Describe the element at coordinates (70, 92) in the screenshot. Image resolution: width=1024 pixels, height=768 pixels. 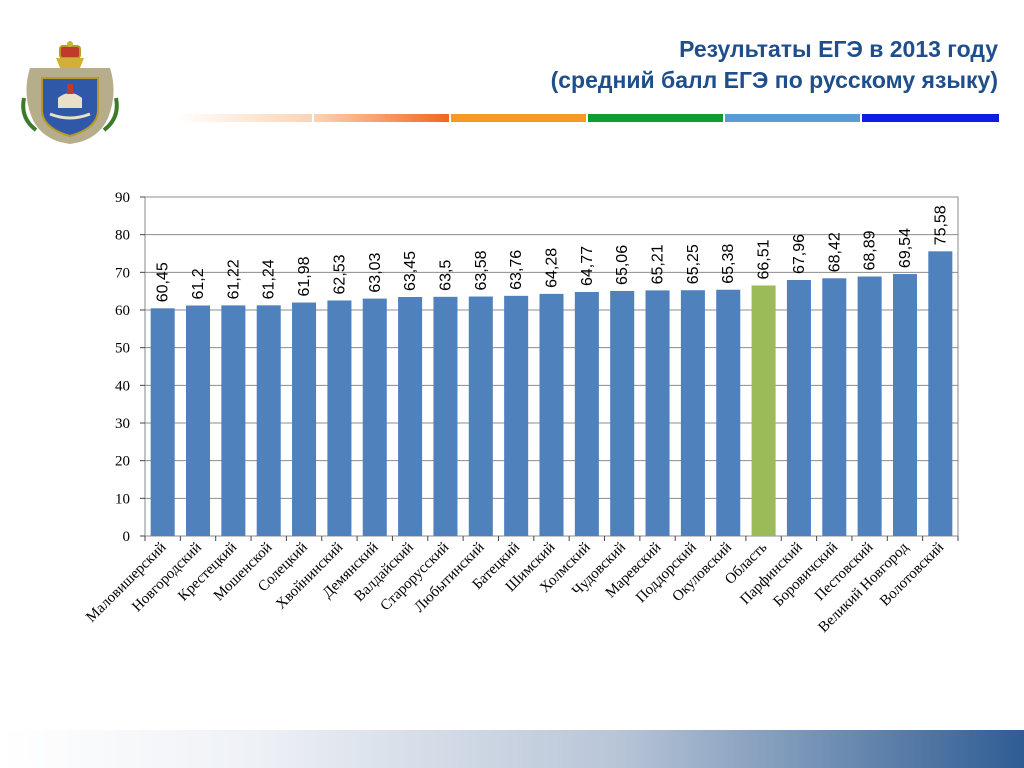
I see `coat-of-arms-icon` at that location.